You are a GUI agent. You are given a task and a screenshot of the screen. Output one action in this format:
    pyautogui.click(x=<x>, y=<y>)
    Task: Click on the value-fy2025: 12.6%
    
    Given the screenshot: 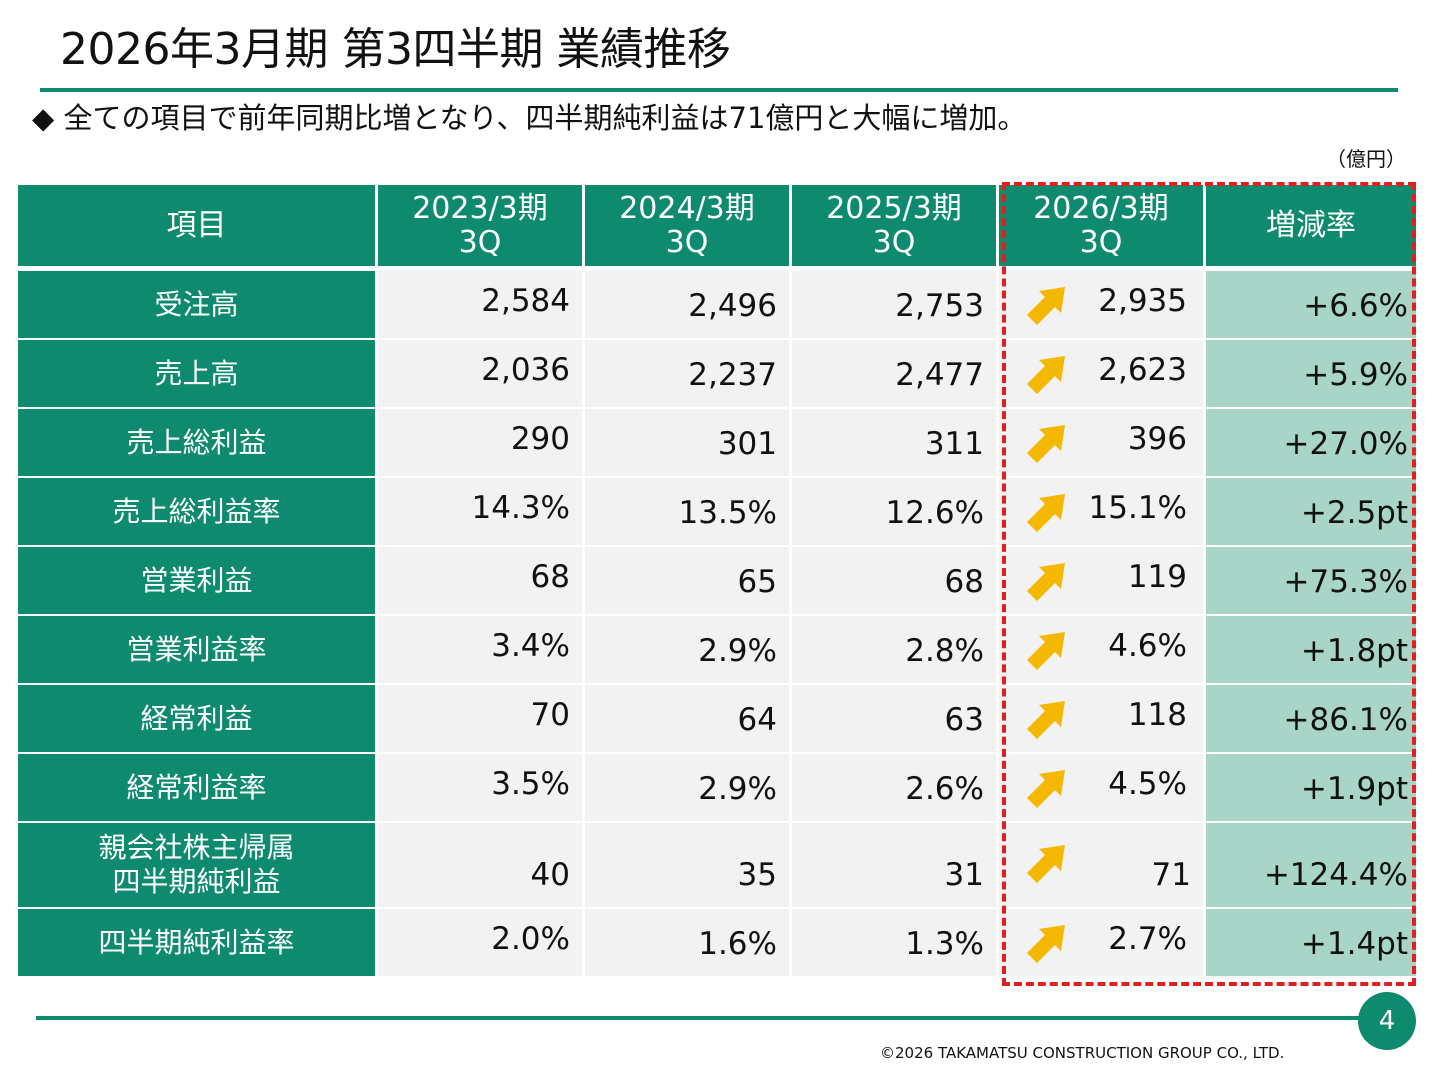 What is the action you would take?
    pyautogui.click(x=895, y=512)
    